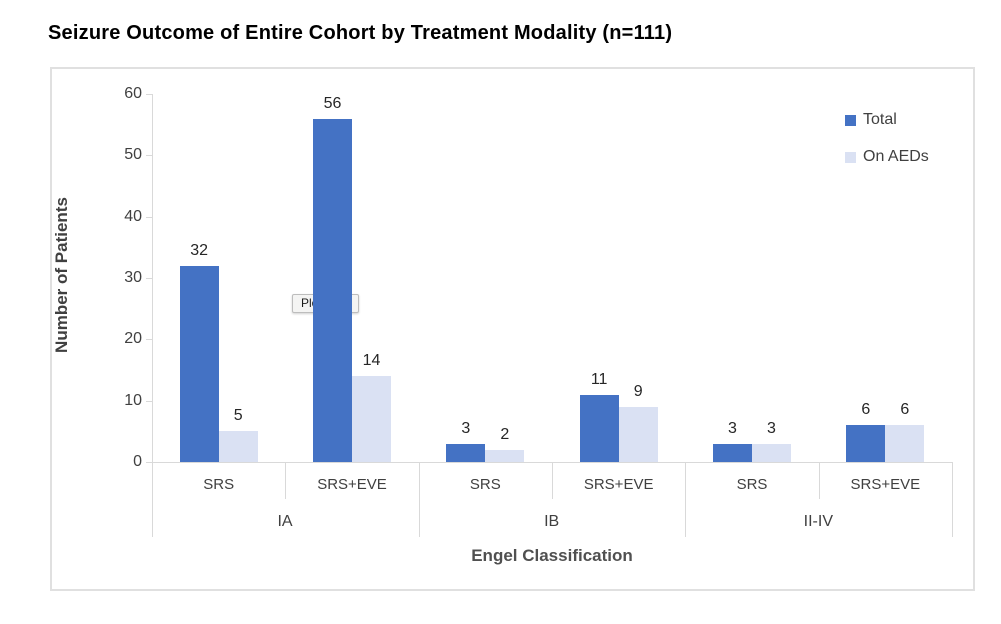 The width and height of the screenshot is (1001, 624). What do you see at coordinates (133, 339) in the screenshot?
I see `y-axis-tick-label: 20` at bounding box center [133, 339].